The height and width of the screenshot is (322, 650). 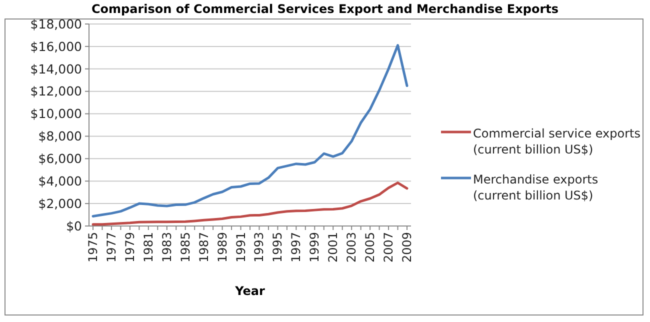 I want to click on y-tick-label: $10,000, so click(x=56, y=114).